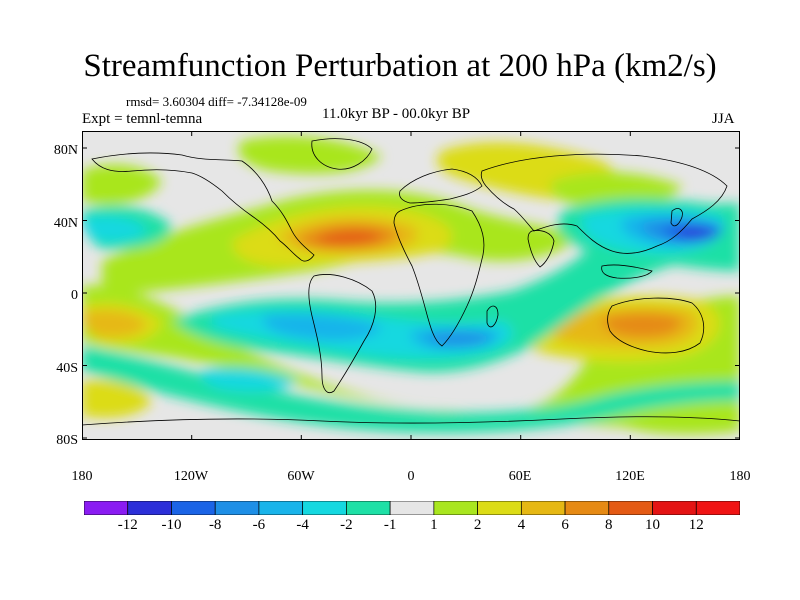 The image size is (800, 600). What do you see at coordinates (609, 525) in the screenshot?
I see `colorbar-label: 8` at bounding box center [609, 525].